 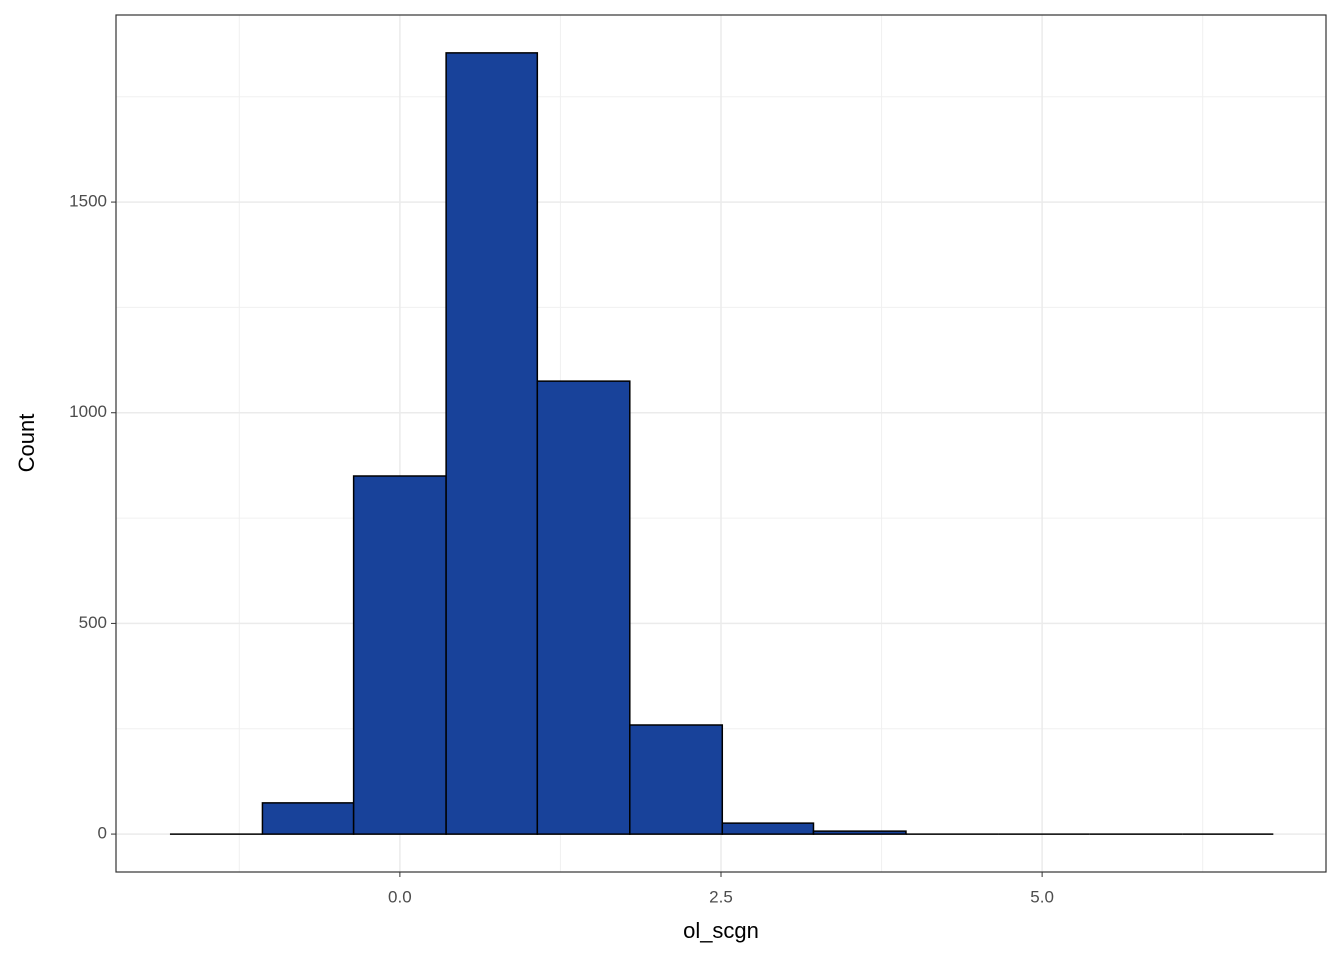 What do you see at coordinates (400, 896) in the screenshot?
I see `x-tick-label: 0.0` at bounding box center [400, 896].